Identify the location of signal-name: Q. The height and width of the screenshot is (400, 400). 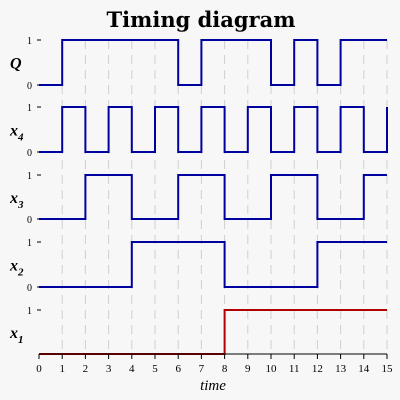
(16, 64).